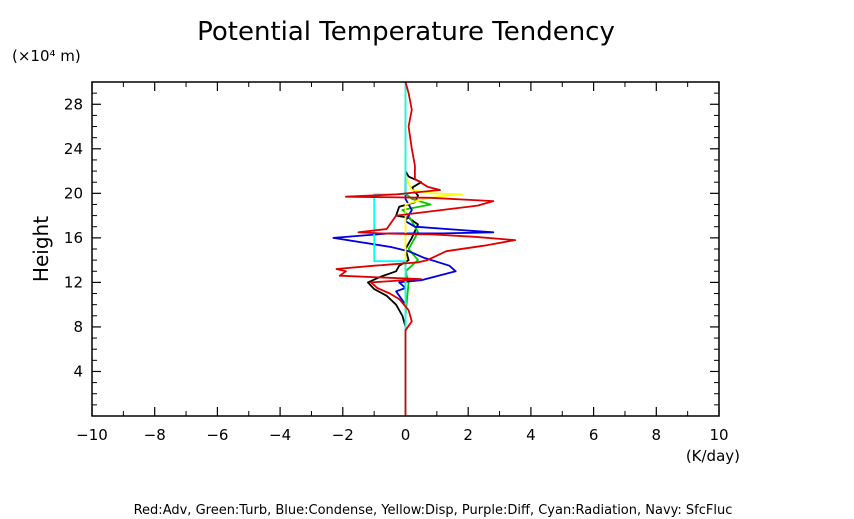 Image resolution: width=854 pixels, height=519 pixels. What do you see at coordinates (406, 32) in the screenshot?
I see `chart-title: Potential Temperature Tendency` at bounding box center [406, 32].